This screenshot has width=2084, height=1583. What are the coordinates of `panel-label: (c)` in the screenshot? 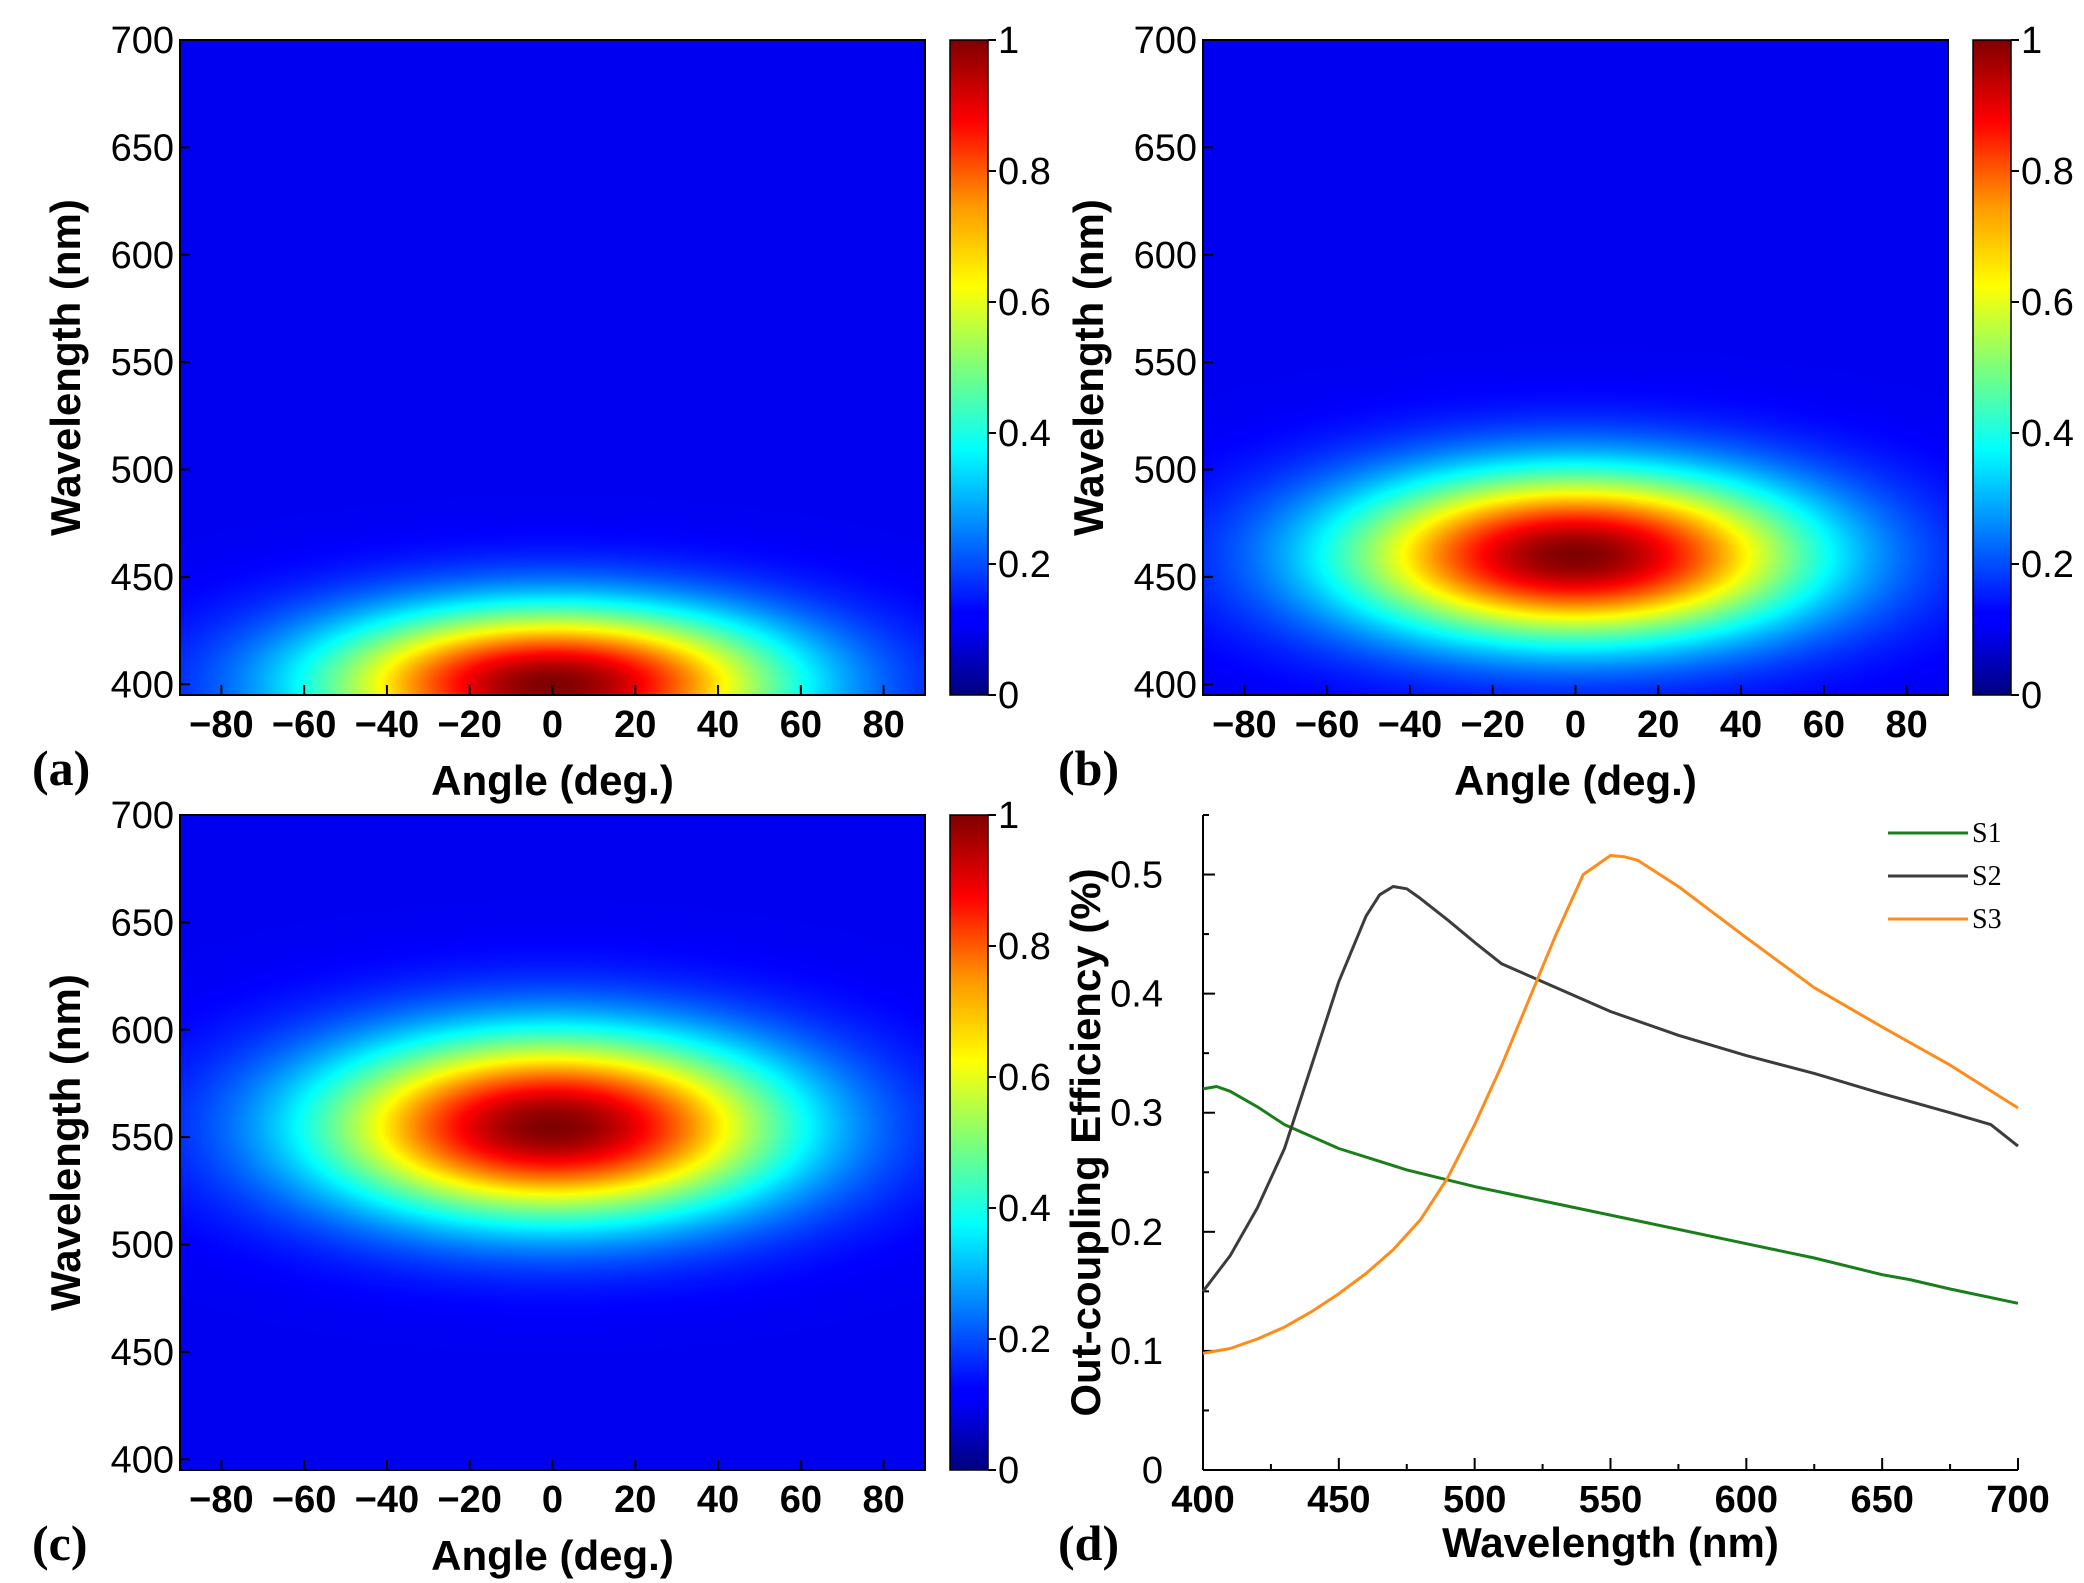 It's located at (60, 1543).